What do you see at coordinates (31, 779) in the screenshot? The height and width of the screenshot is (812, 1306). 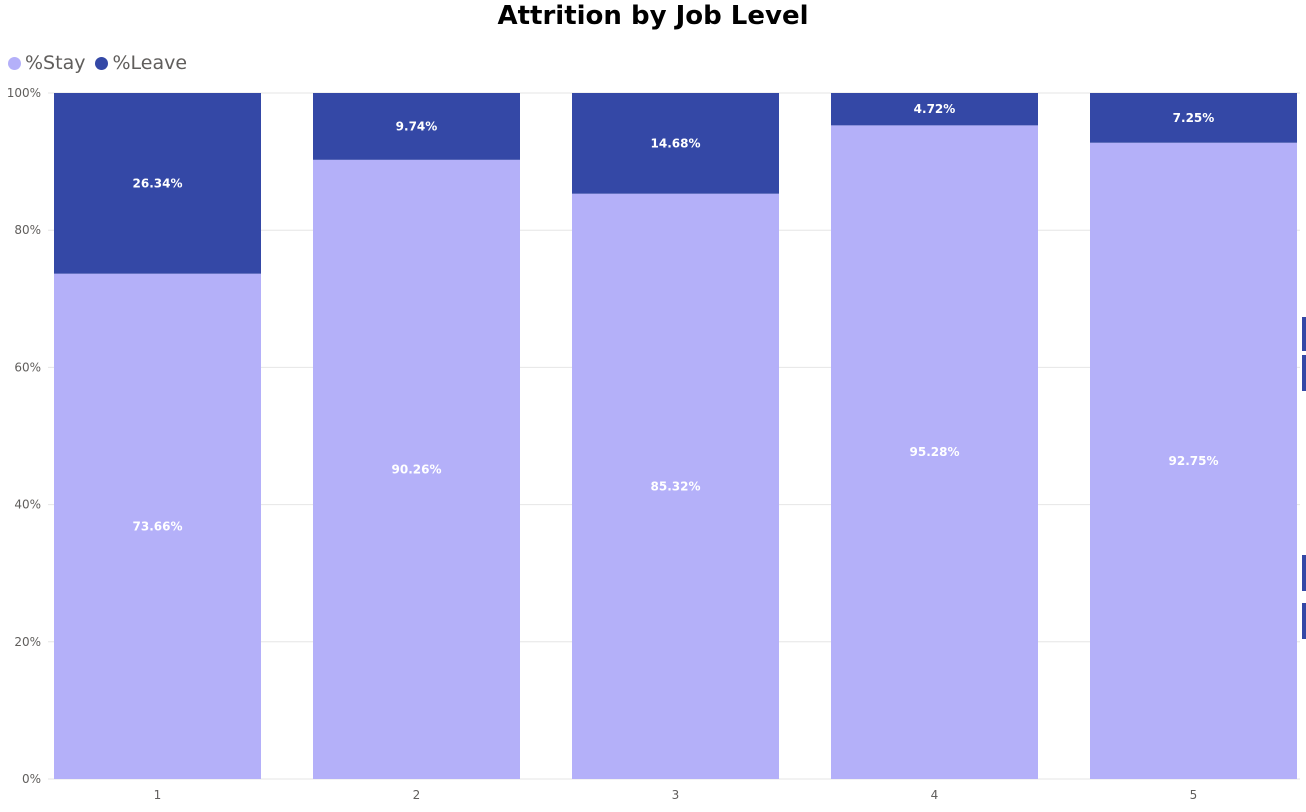 I see `y-tick-label-0: 0%` at bounding box center [31, 779].